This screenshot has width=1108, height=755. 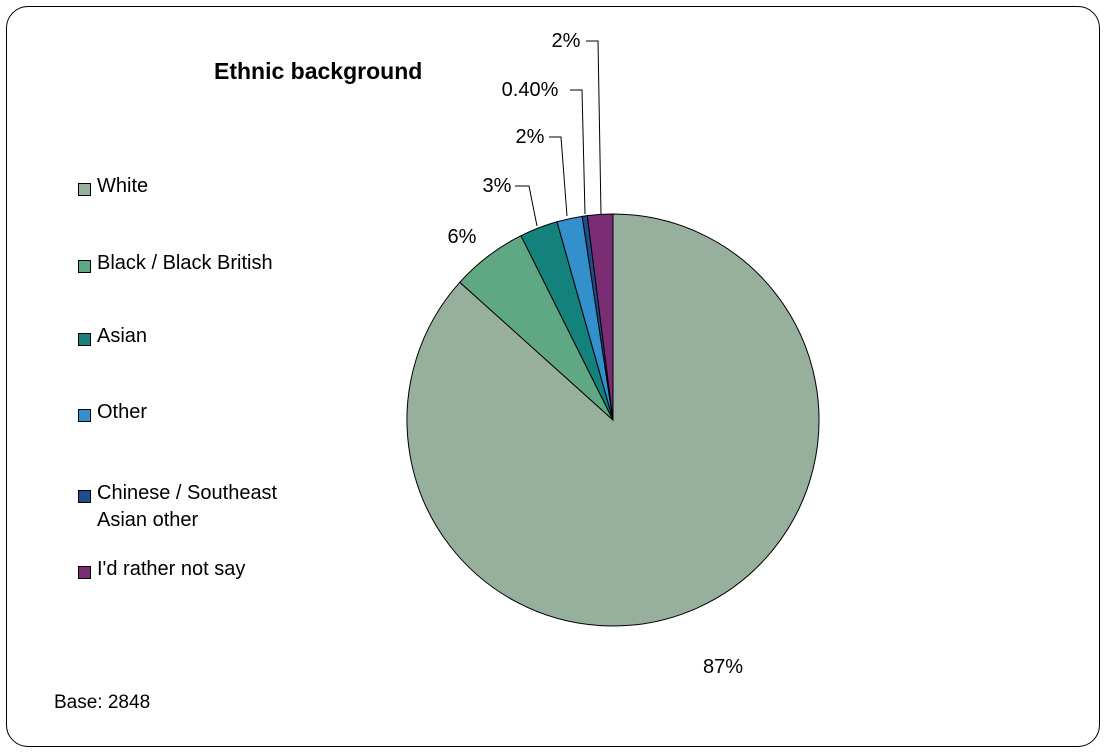 What do you see at coordinates (723, 667) in the screenshot?
I see `slice-label-0: 87%` at bounding box center [723, 667].